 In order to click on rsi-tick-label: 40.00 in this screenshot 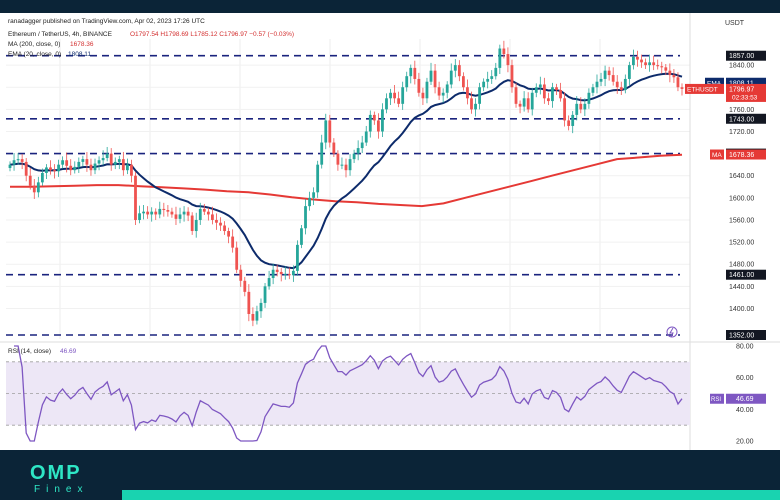, I will do `click(745, 410)`.